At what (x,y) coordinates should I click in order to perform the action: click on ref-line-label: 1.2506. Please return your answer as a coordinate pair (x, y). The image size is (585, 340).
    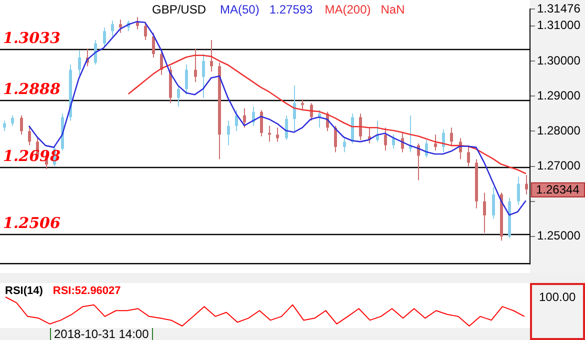
    Looking at the image, I should click on (32, 223).